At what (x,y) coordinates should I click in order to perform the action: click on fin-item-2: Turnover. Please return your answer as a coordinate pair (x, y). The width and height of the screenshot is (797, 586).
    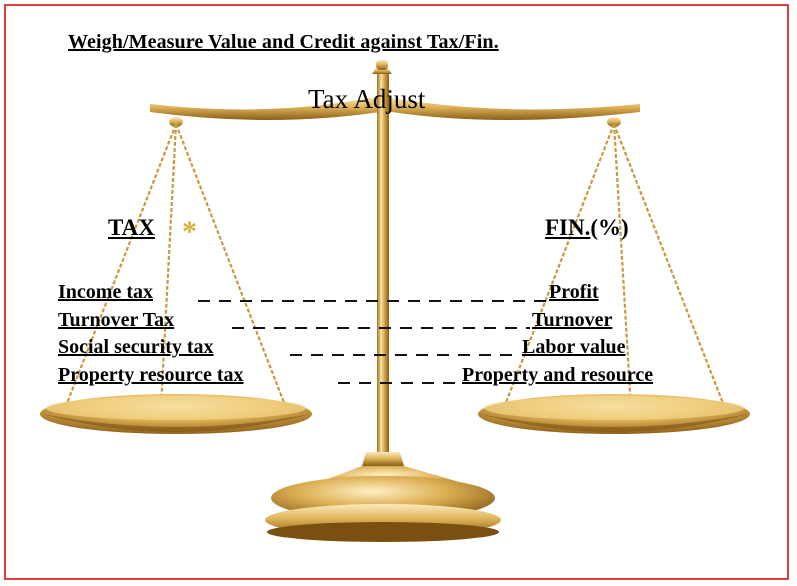
    Looking at the image, I should click on (572, 320).